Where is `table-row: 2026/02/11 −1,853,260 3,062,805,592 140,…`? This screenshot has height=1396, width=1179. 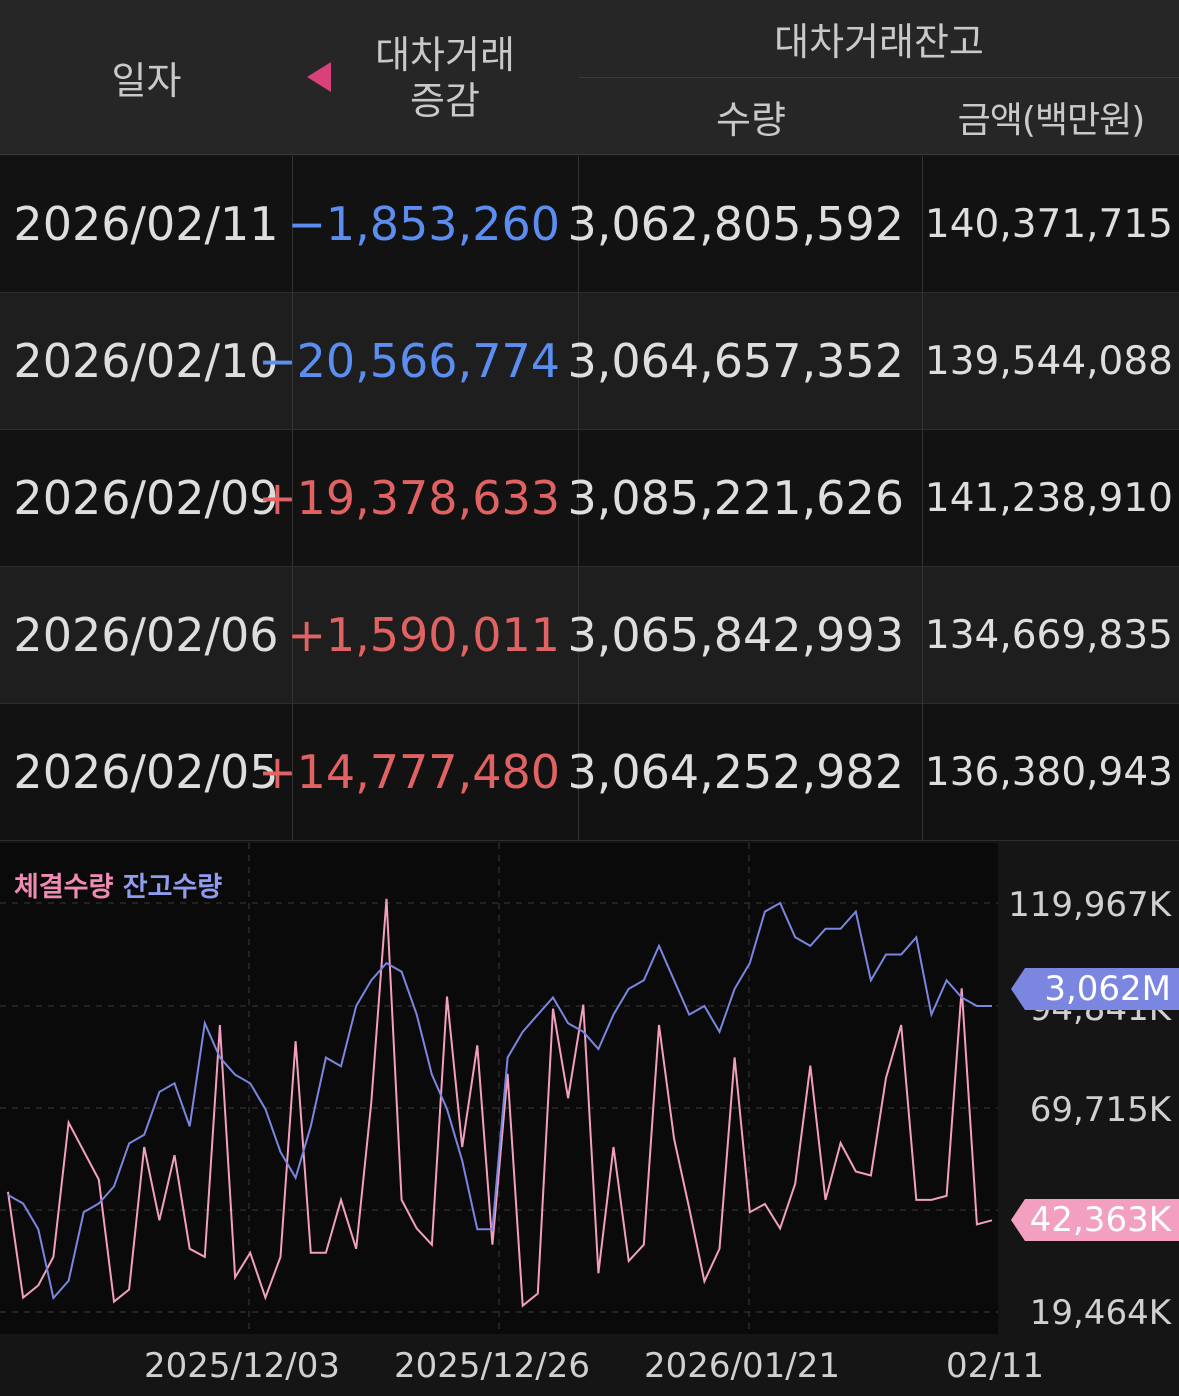
table-row: 2026/02/11 −1,853,260 3,062,805,592 140,… is located at coordinates (589, 224).